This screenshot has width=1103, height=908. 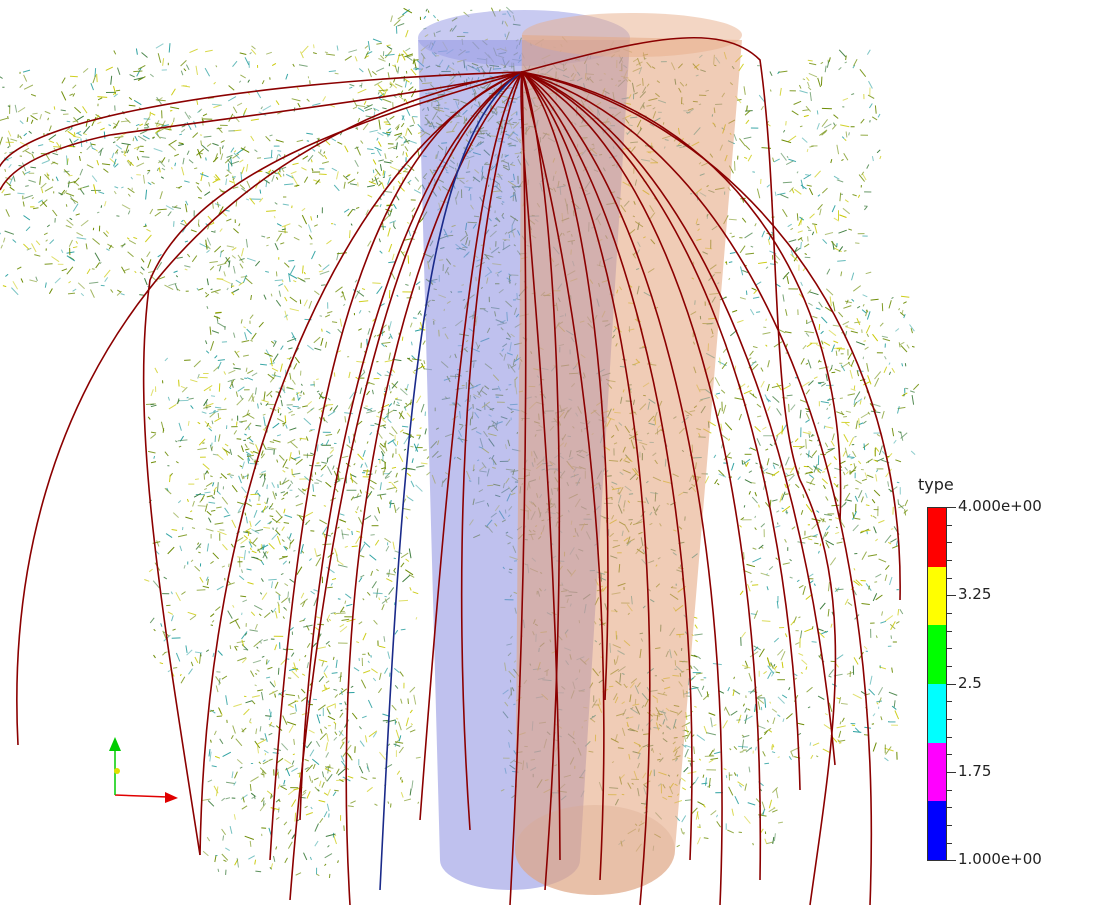 I want to click on color-bar-segment-green, so click(x=937, y=654).